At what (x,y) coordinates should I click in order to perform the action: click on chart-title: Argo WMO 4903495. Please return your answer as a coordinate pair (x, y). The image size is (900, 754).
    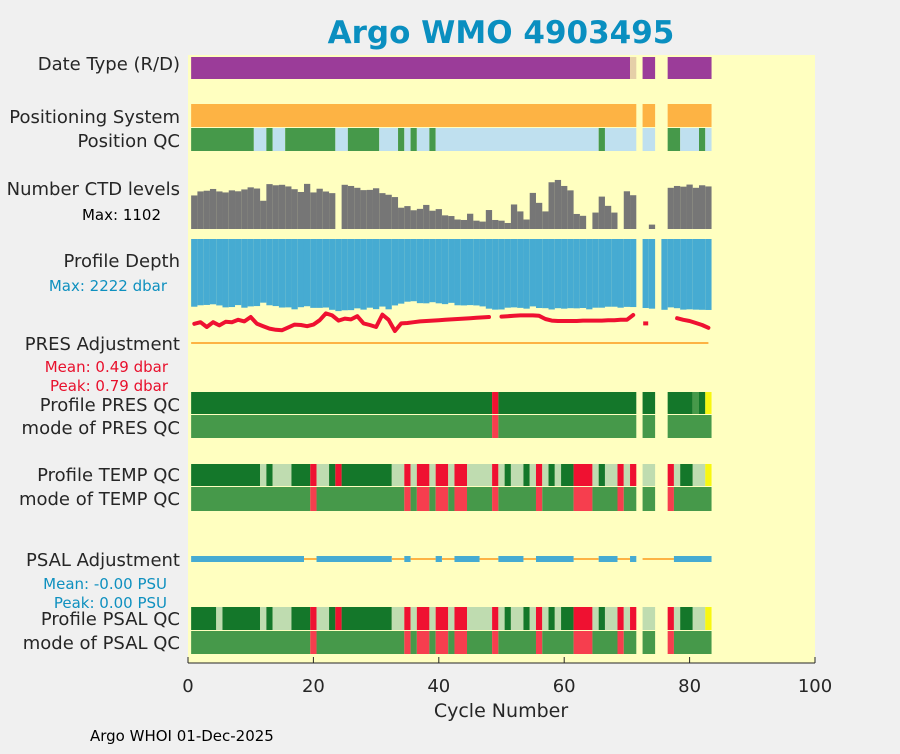
    Looking at the image, I should click on (501, 33).